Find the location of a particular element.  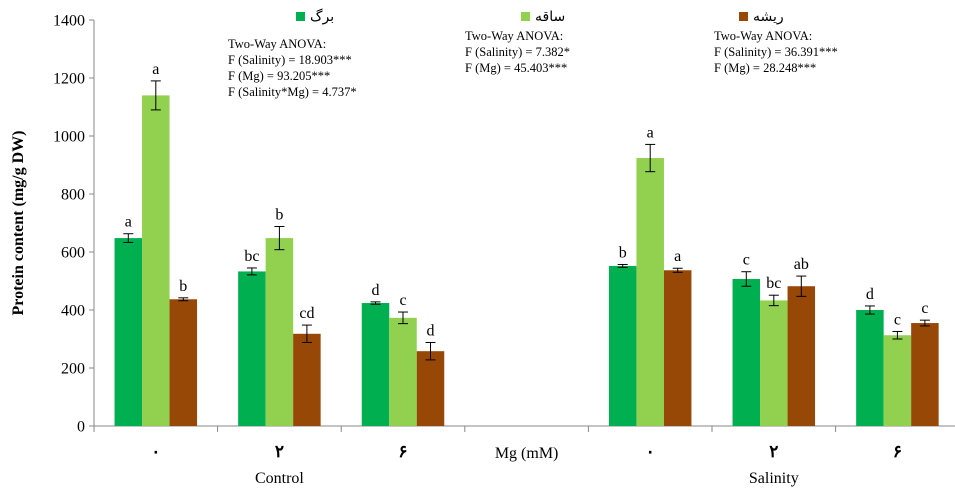

anova-stem-line: F (Mg) = 45.403*** is located at coordinates (516, 68).